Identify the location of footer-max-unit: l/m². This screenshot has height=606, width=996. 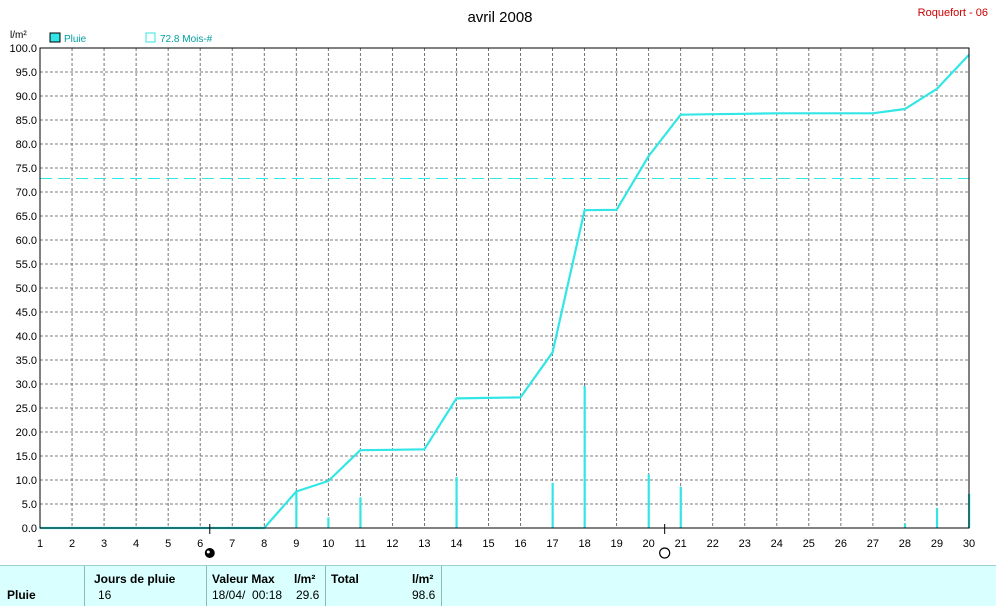
(305, 579).